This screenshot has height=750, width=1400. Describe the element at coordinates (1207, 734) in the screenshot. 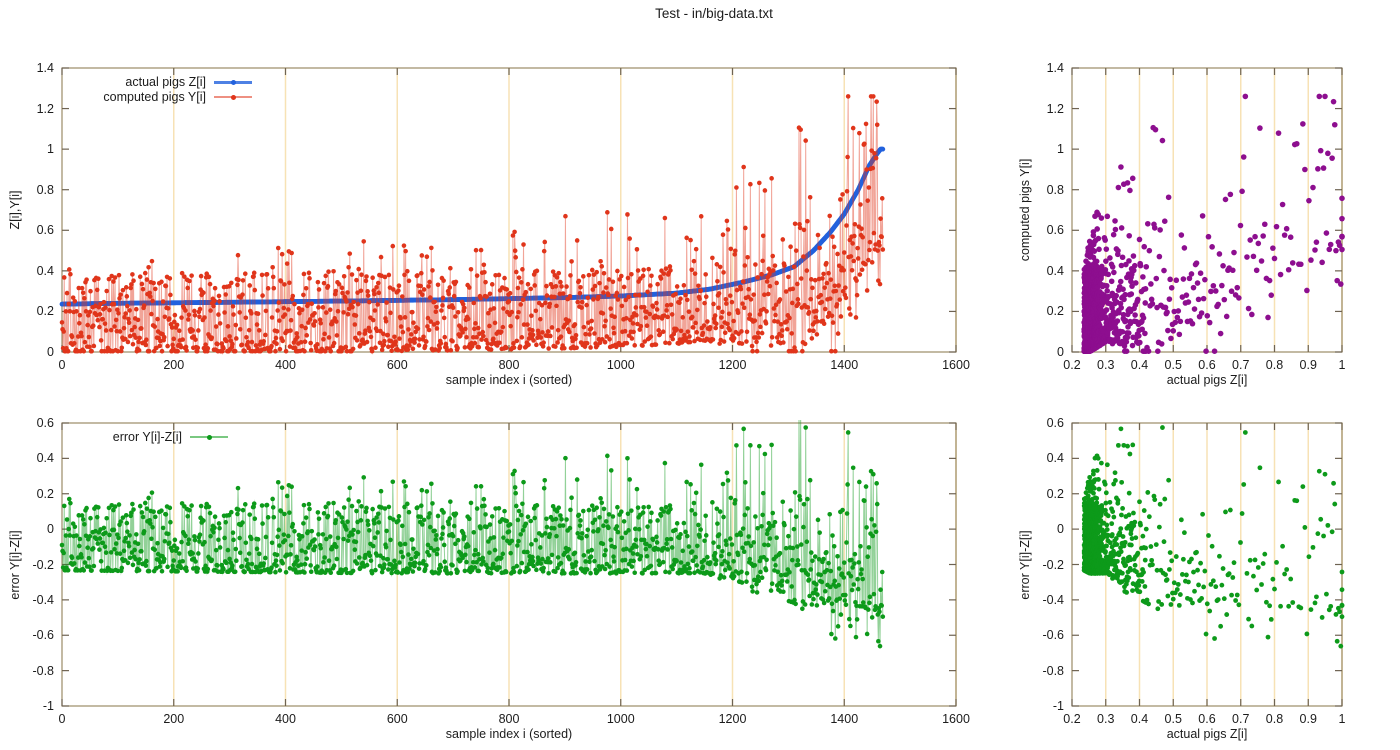

I see `x-axis-label-bottom-right: actual pigs Z[i]` at that location.